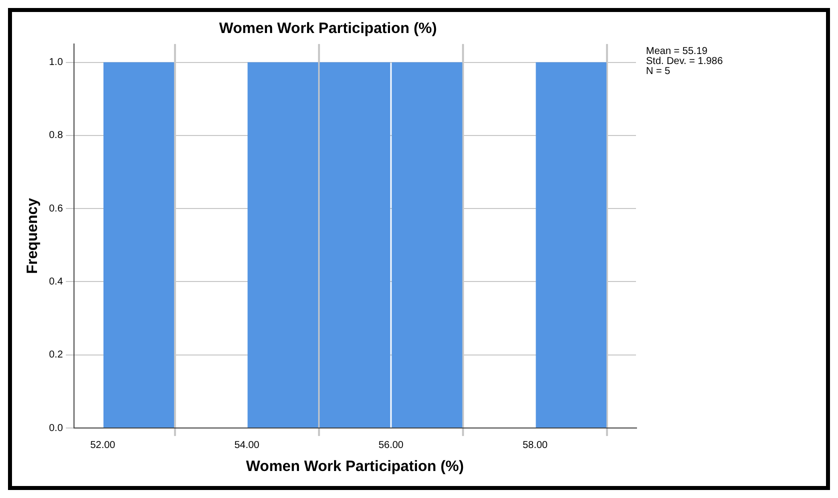 The height and width of the screenshot is (498, 838). What do you see at coordinates (535, 445) in the screenshot?
I see `x-tick-label: 58.00` at bounding box center [535, 445].